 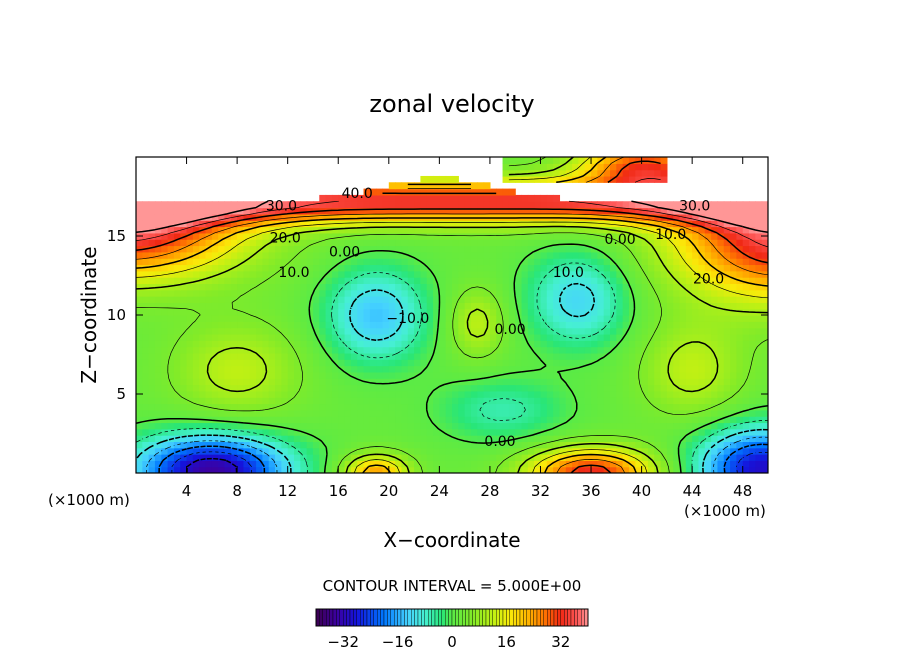 I want to click on contour-label: 0.00, so click(x=620, y=240).